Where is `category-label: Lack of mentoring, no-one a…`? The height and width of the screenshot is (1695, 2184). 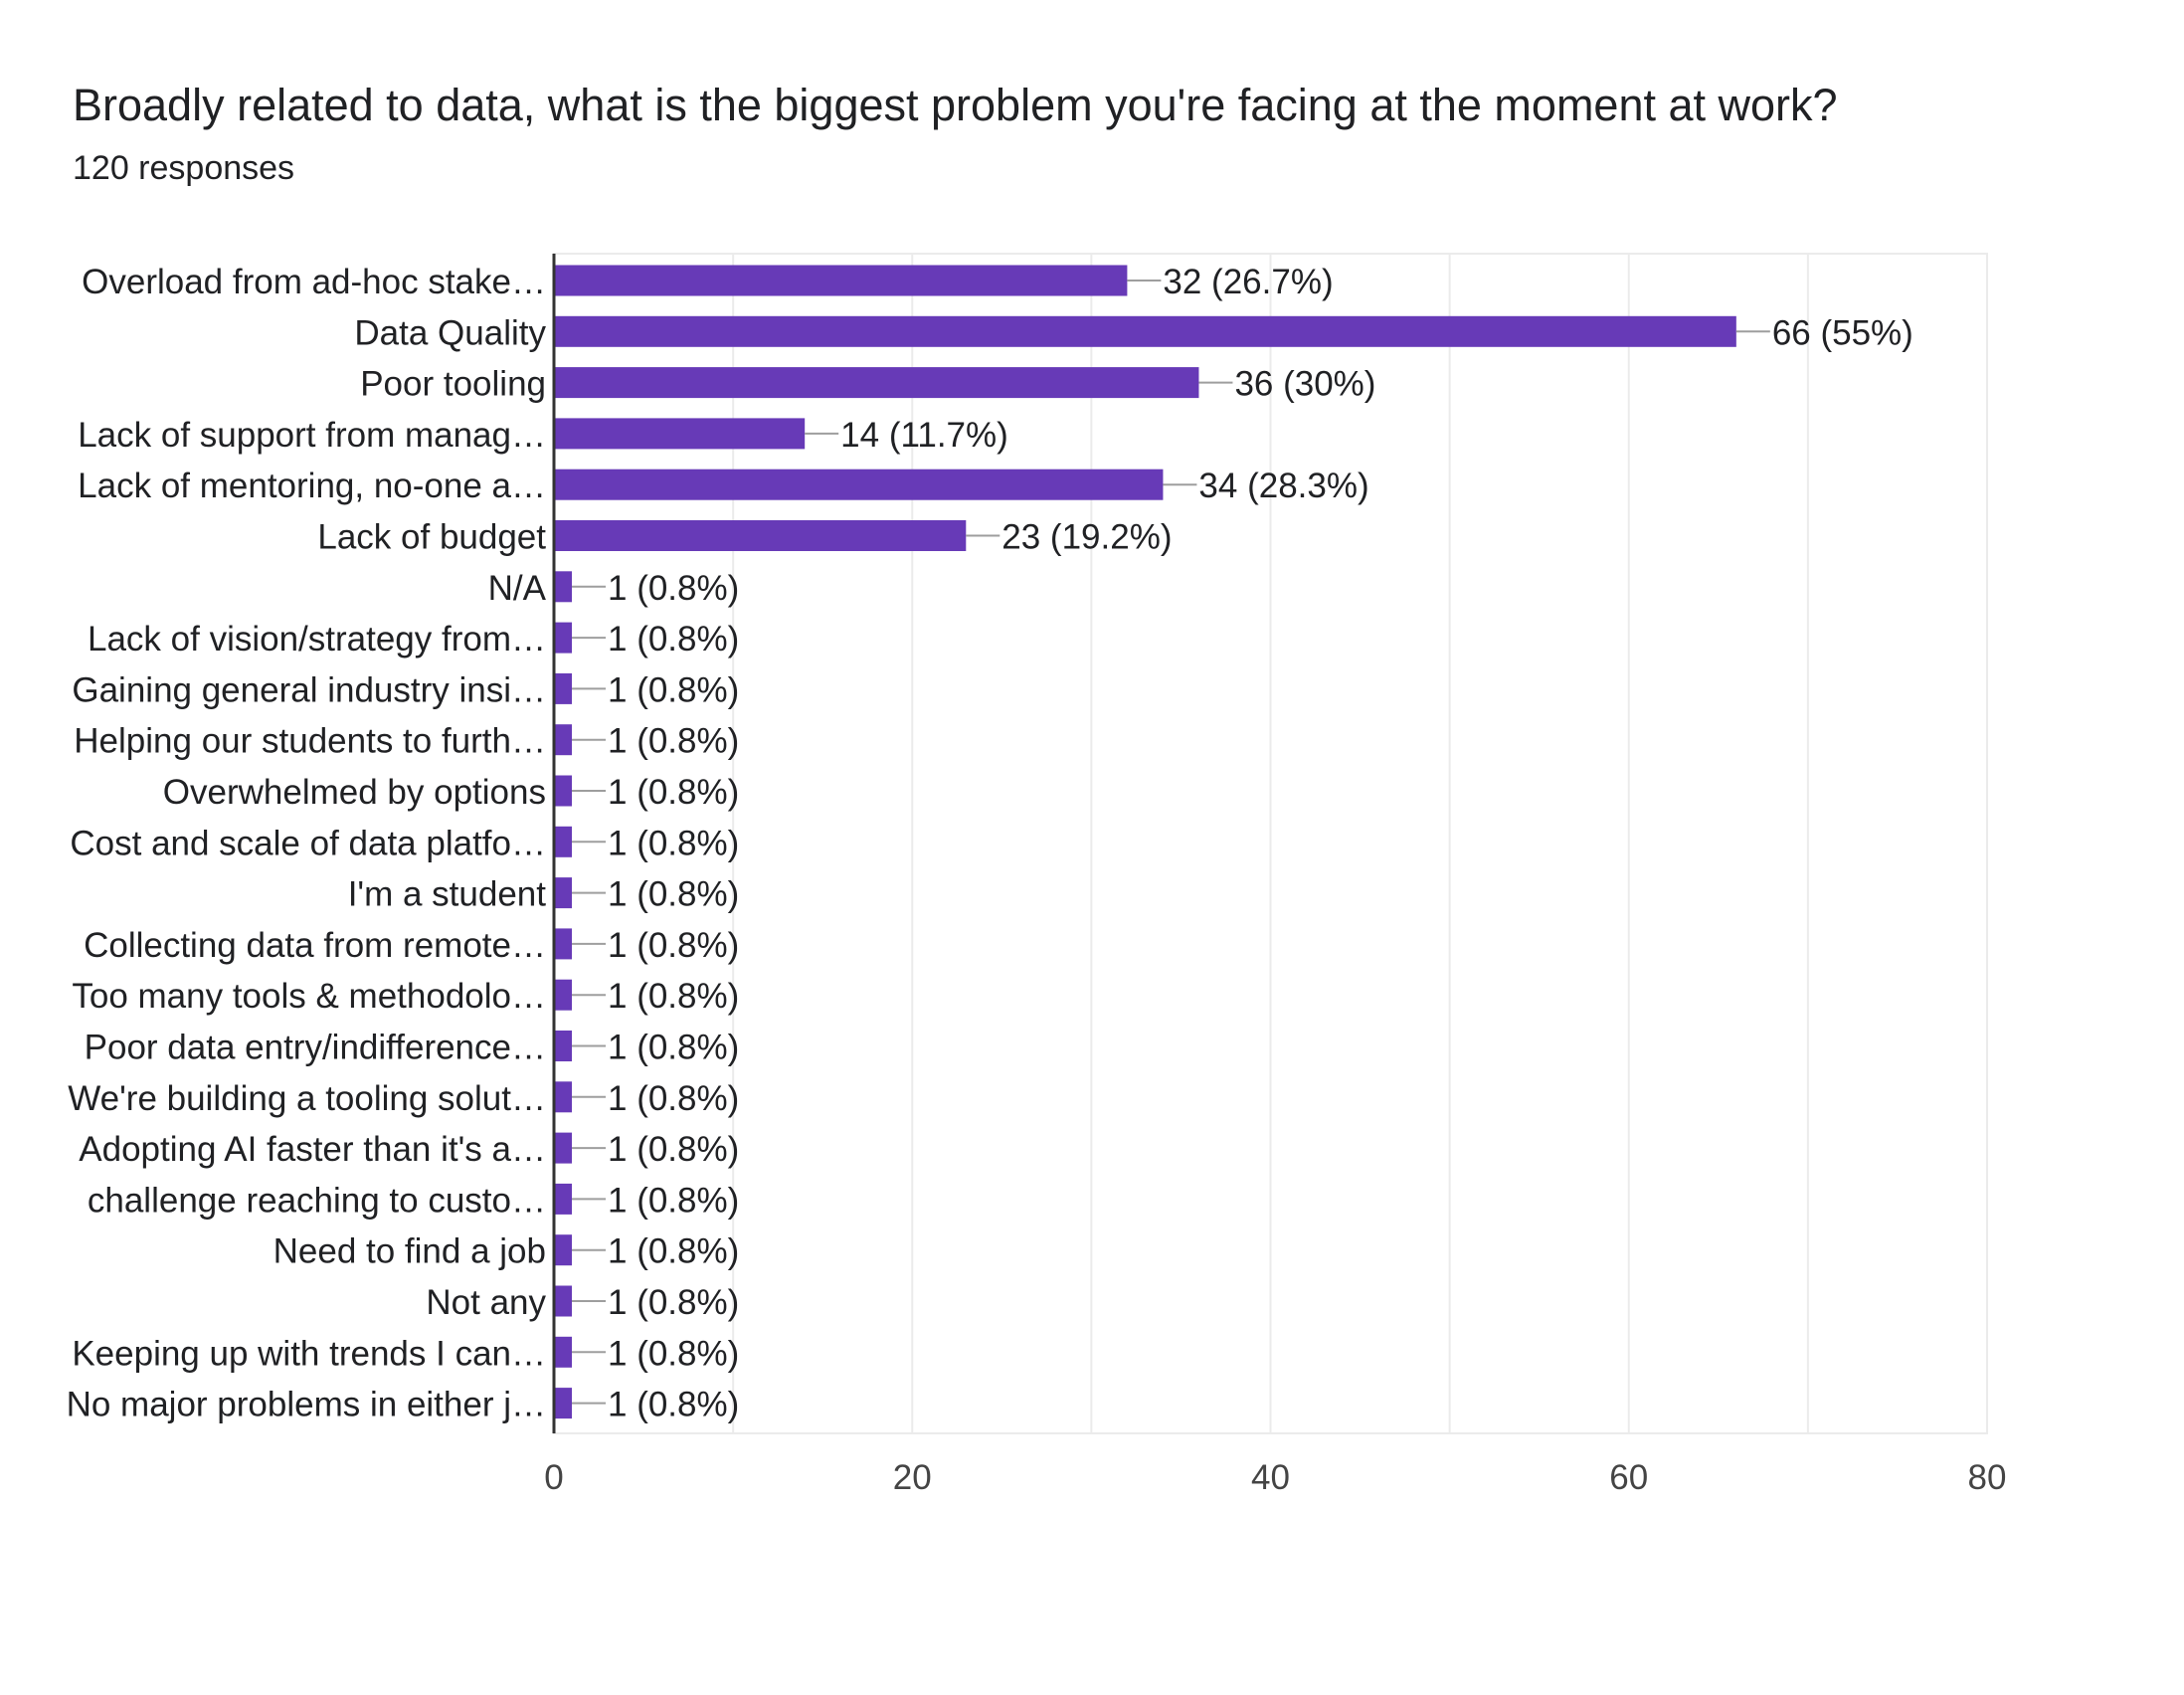
category-label: Lack of mentoring, no-one a… is located at coordinates (312, 486).